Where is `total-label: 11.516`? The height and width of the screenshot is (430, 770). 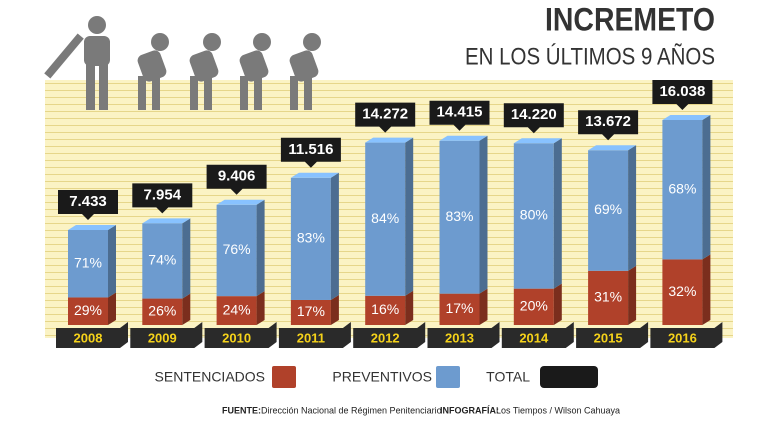 total-label: 11.516 is located at coordinates (310, 149).